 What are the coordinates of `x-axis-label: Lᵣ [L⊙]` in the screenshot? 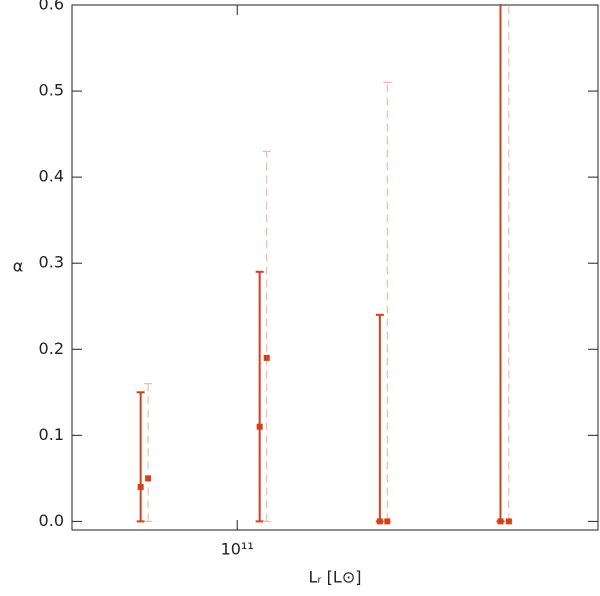 It's located at (335, 577).